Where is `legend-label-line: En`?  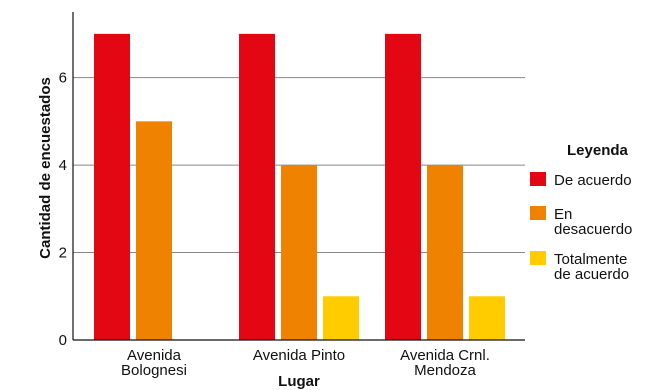 legend-label-line: En is located at coordinates (563, 214).